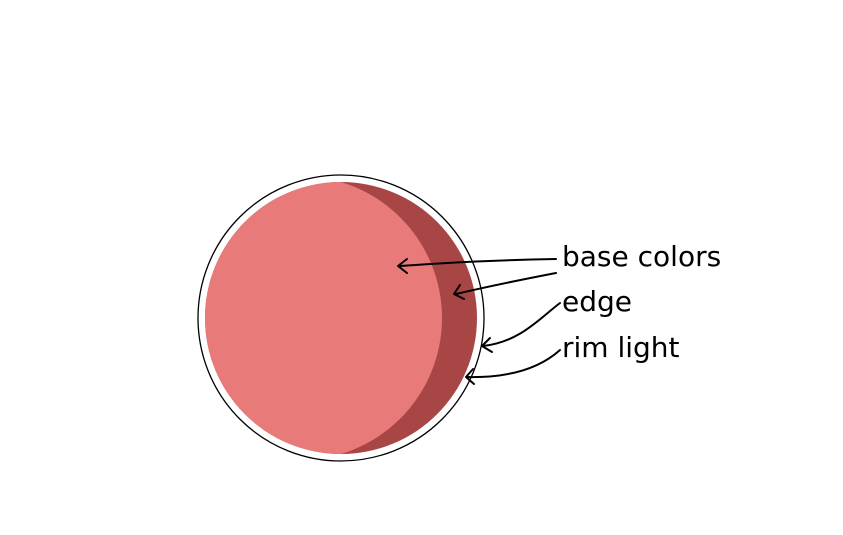 The height and width of the screenshot is (535, 843). Describe the element at coordinates (521, 324) in the screenshot. I see `edge-label-arrow` at that location.